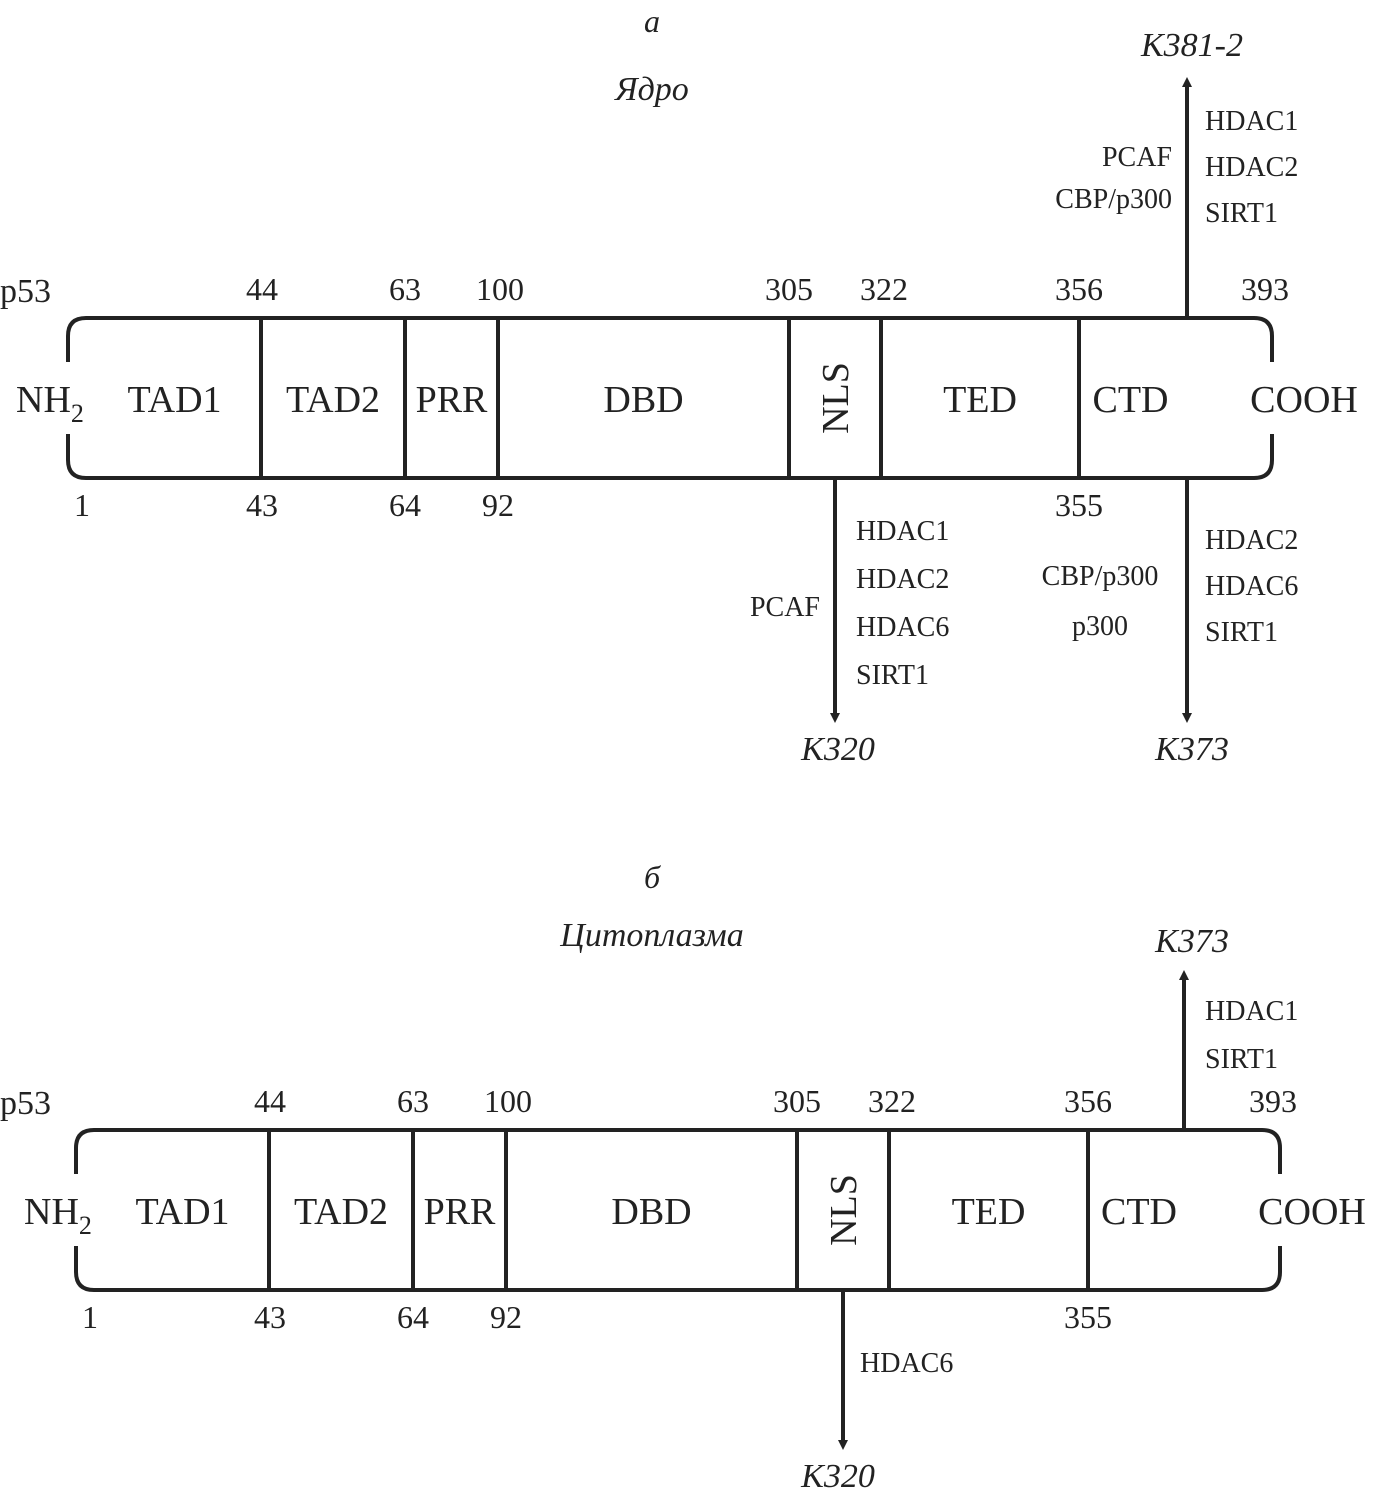 Image resolution: width=1383 pixels, height=1500 pixels. I want to click on panel-title: Ядро, so click(651, 89).